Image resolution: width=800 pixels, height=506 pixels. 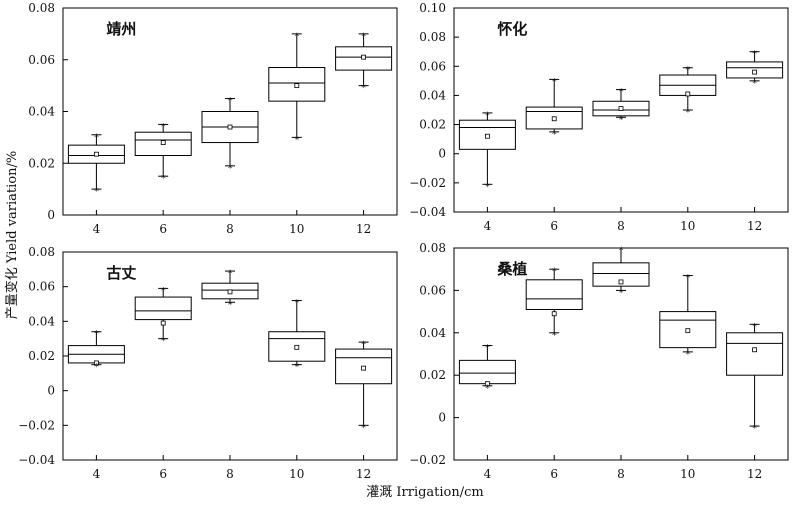 What do you see at coordinates (512, 29) in the screenshot?
I see `panel-title: 怀化` at bounding box center [512, 29].